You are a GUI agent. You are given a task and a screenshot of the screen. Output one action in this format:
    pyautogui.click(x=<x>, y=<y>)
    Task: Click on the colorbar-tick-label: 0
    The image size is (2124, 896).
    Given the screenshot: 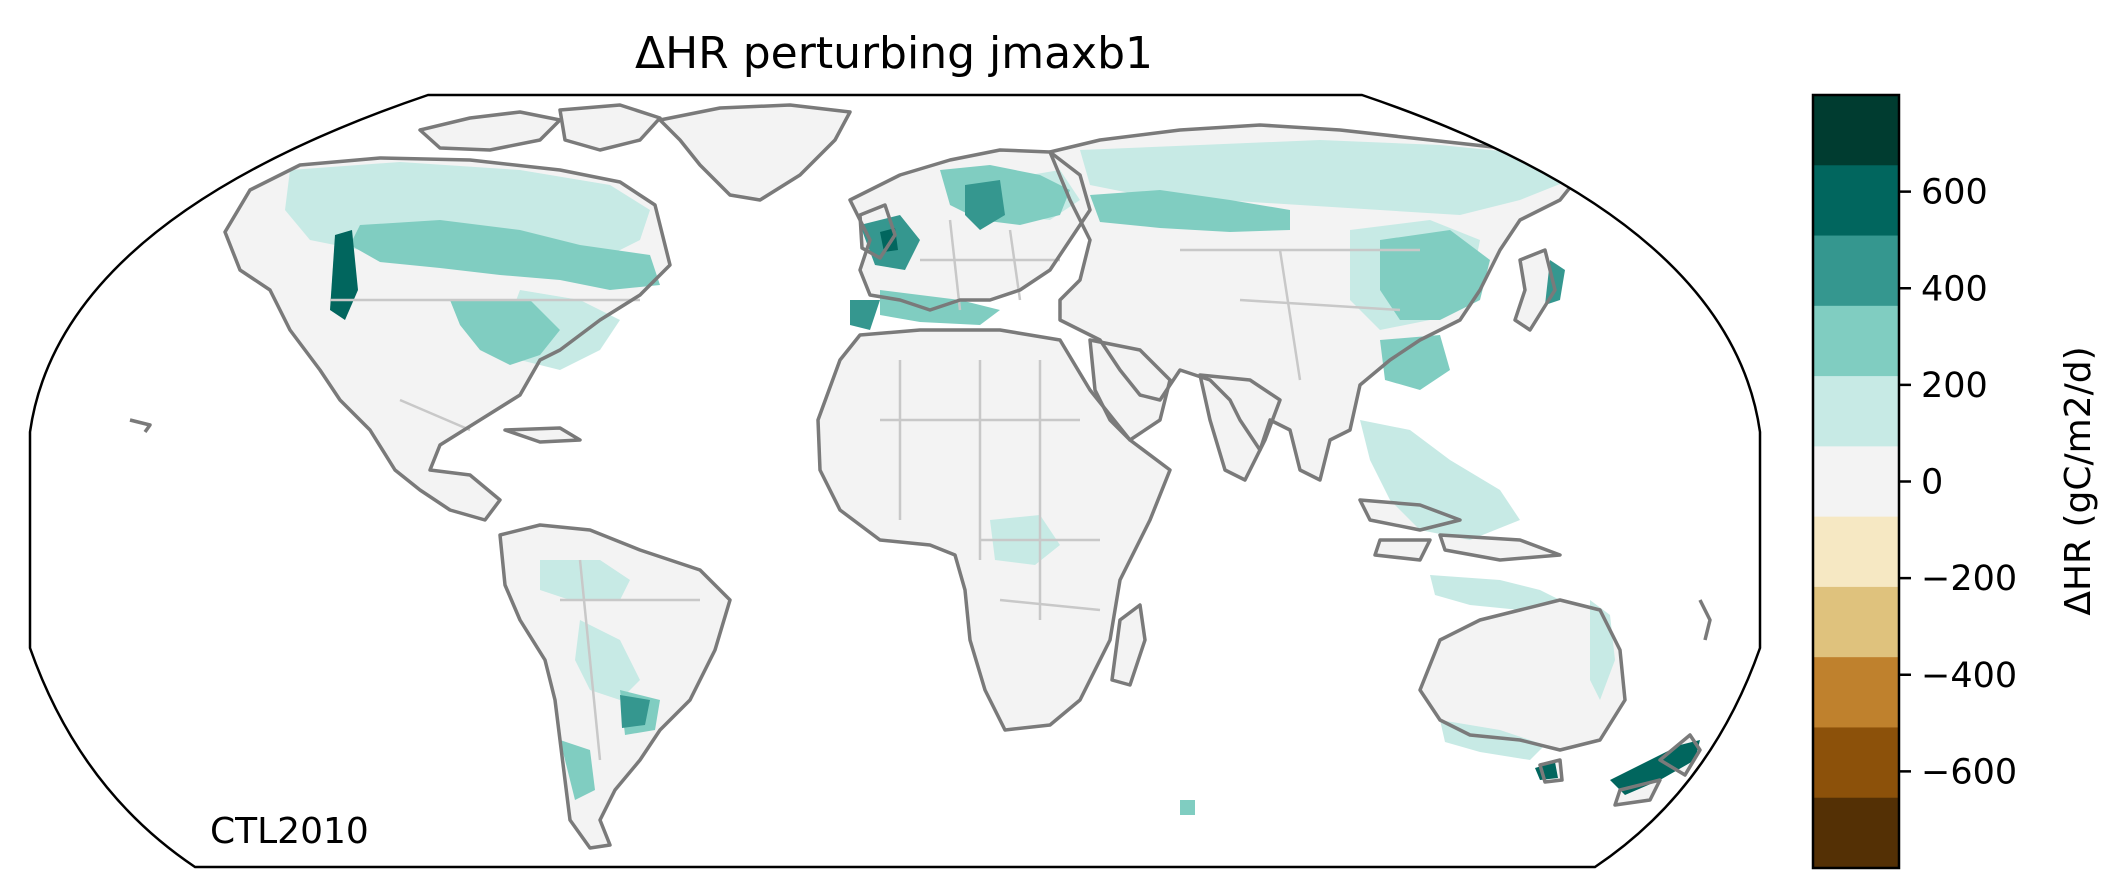 What is the action you would take?
    pyautogui.click(x=1932, y=483)
    